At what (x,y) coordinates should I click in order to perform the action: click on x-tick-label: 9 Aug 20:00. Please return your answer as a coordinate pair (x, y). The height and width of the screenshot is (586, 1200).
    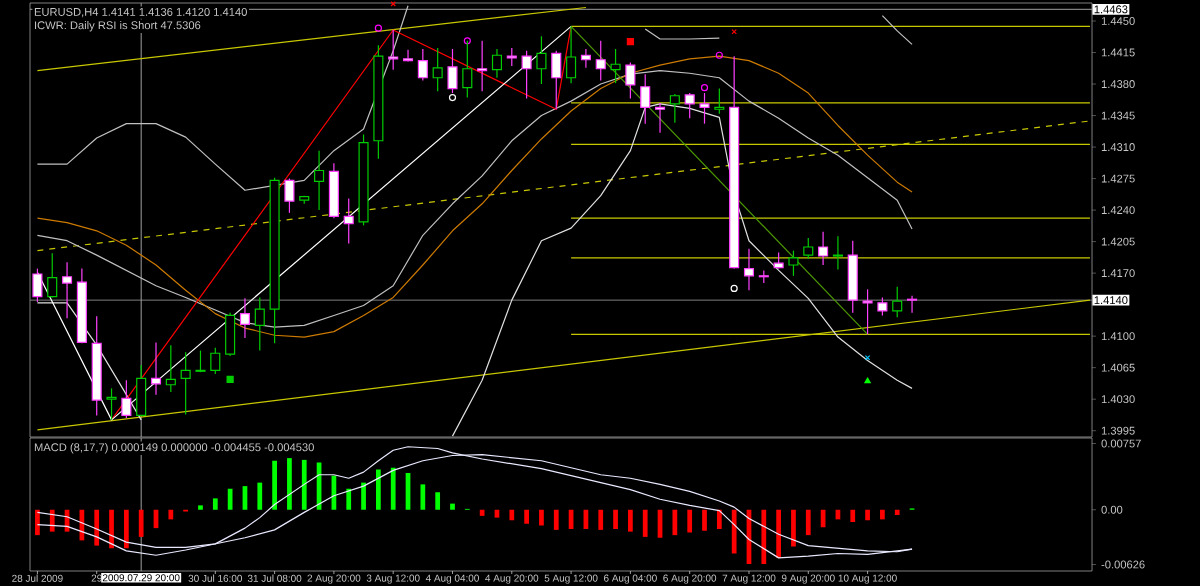
    Looking at the image, I should click on (808, 579).